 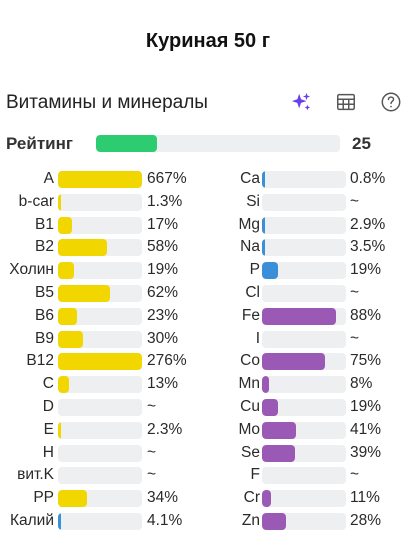 What do you see at coordinates (250, 246) in the screenshot?
I see `nutrient-name: Na` at bounding box center [250, 246].